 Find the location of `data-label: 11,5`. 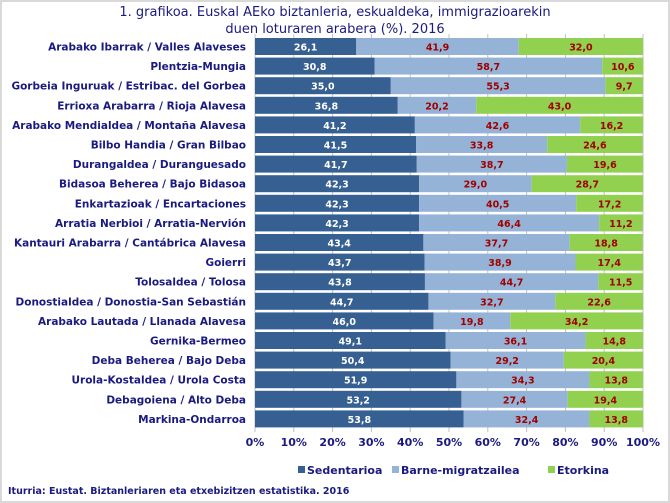

data-label: 11,5 is located at coordinates (620, 283).